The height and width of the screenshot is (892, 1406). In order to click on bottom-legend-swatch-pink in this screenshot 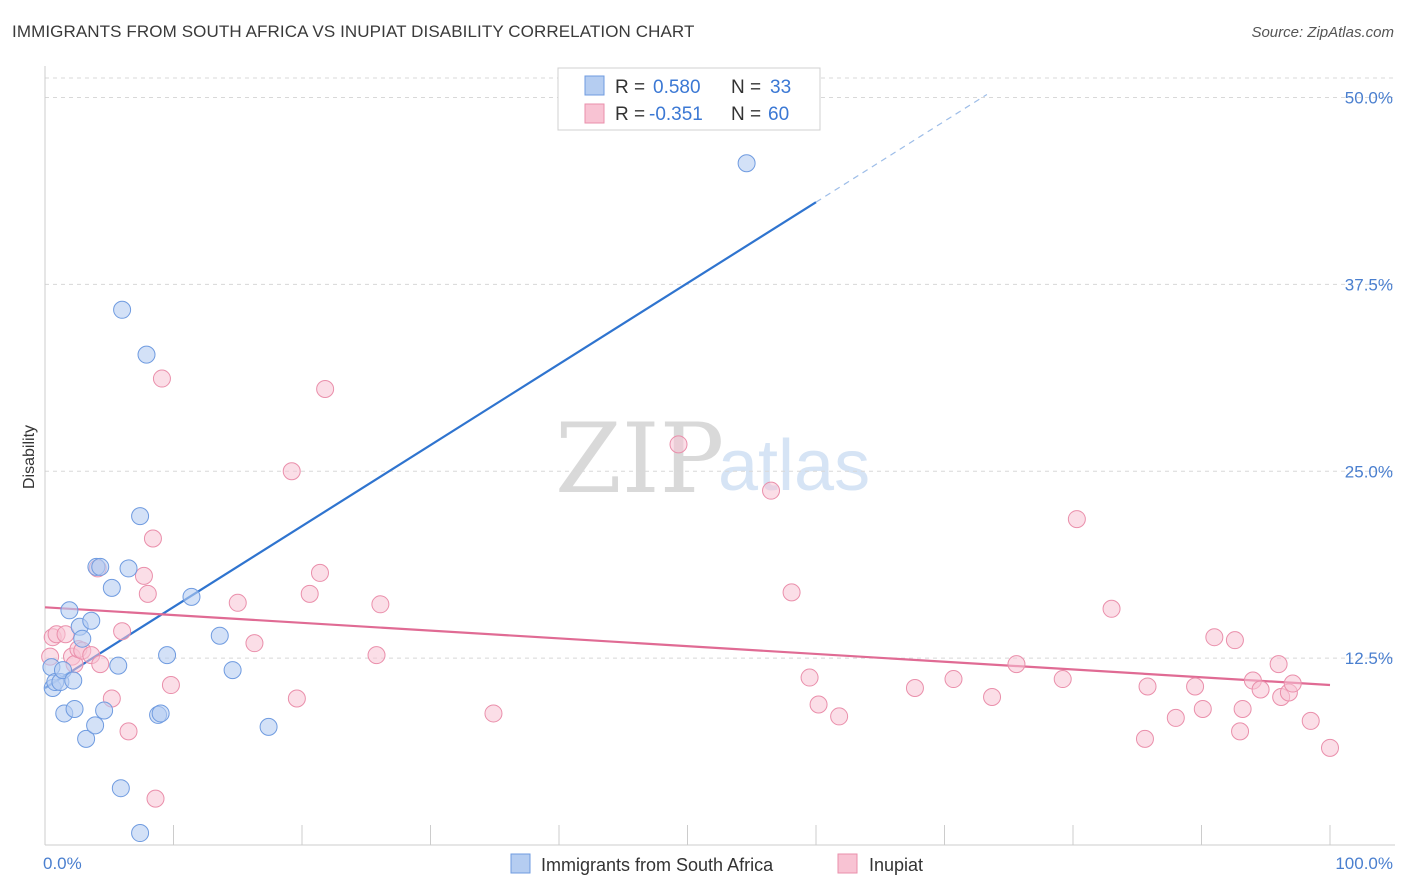, I will do `click(847, 863)`.